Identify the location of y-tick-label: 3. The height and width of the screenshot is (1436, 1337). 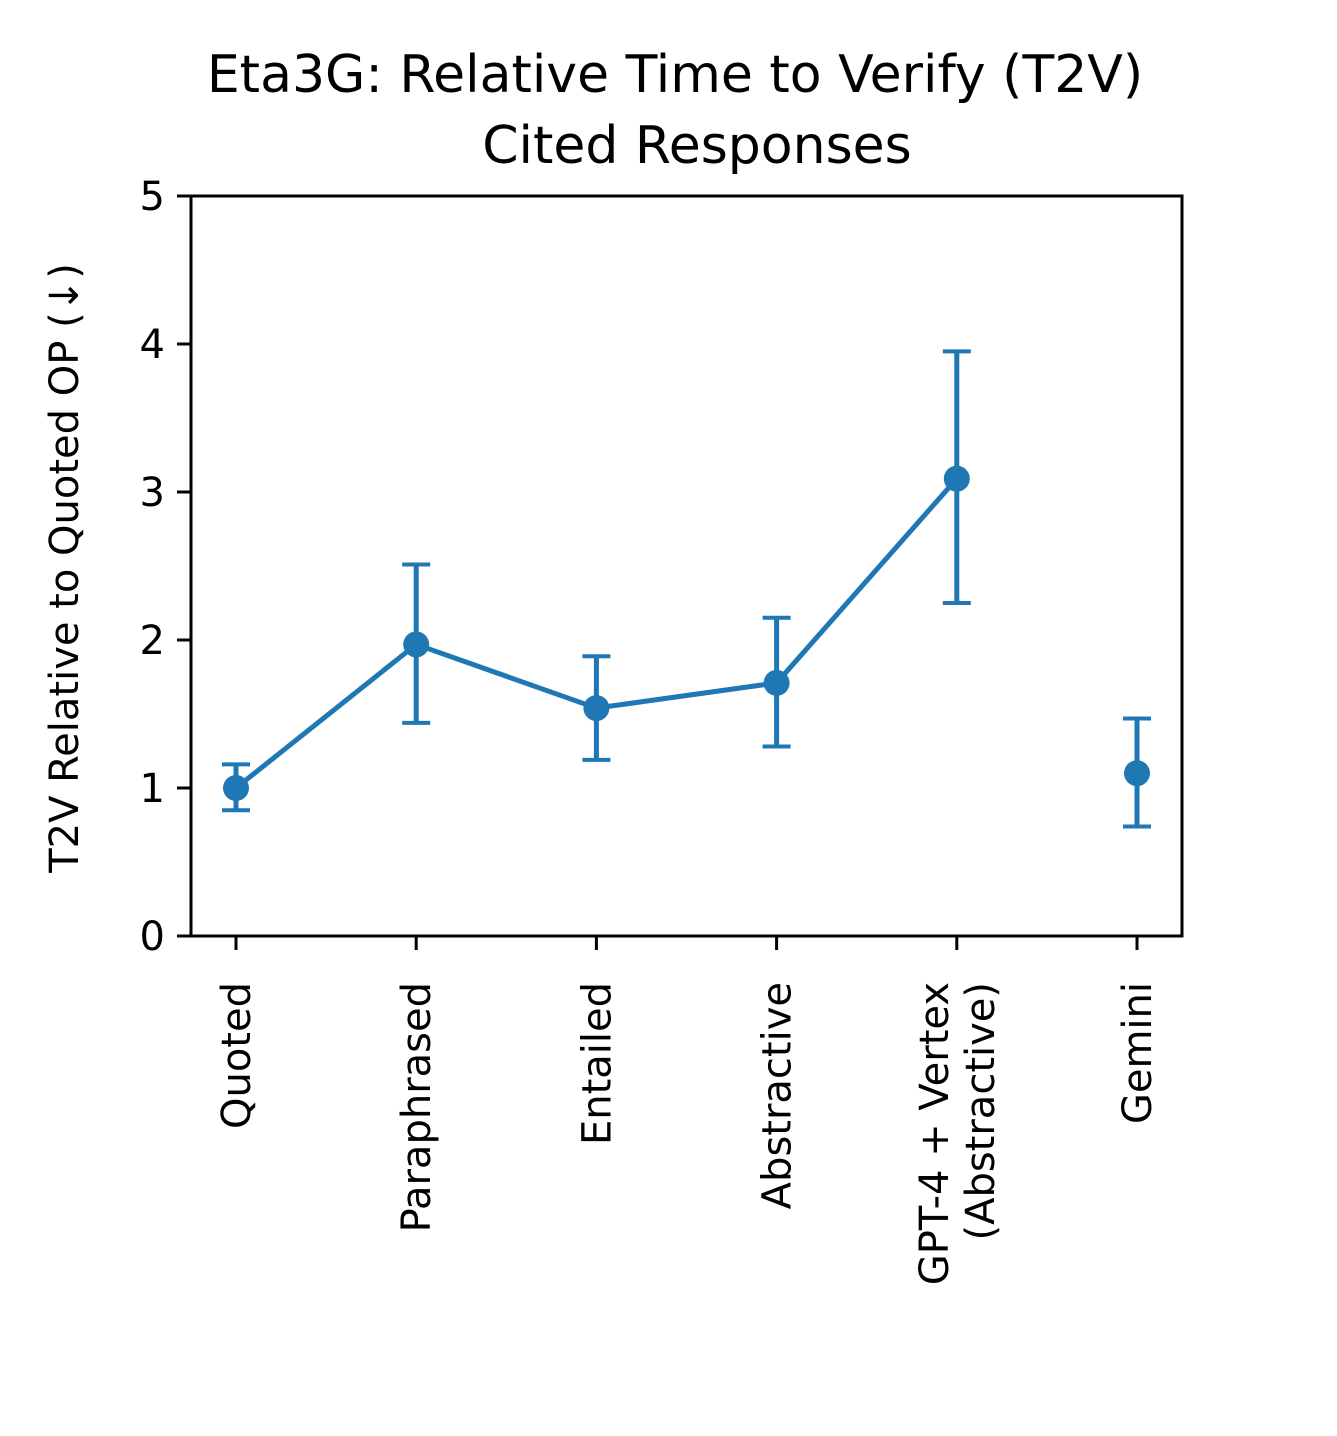
(152, 493).